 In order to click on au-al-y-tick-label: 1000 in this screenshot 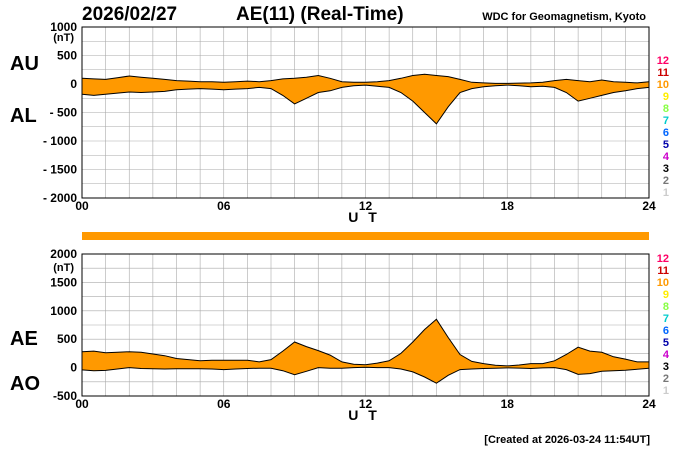, I will do `click(63, 27)`.